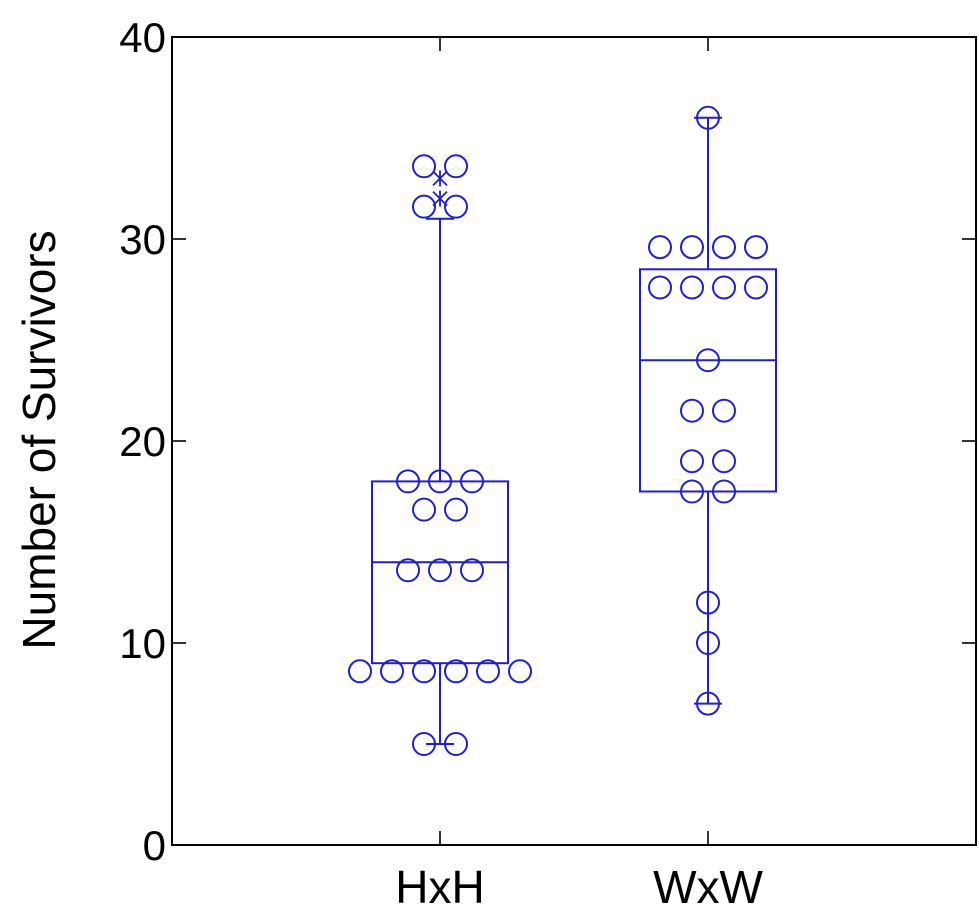  What do you see at coordinates (154, 845) in the screenshot?
I see `y-tick-label: 0` at bounding box center [154, 845].